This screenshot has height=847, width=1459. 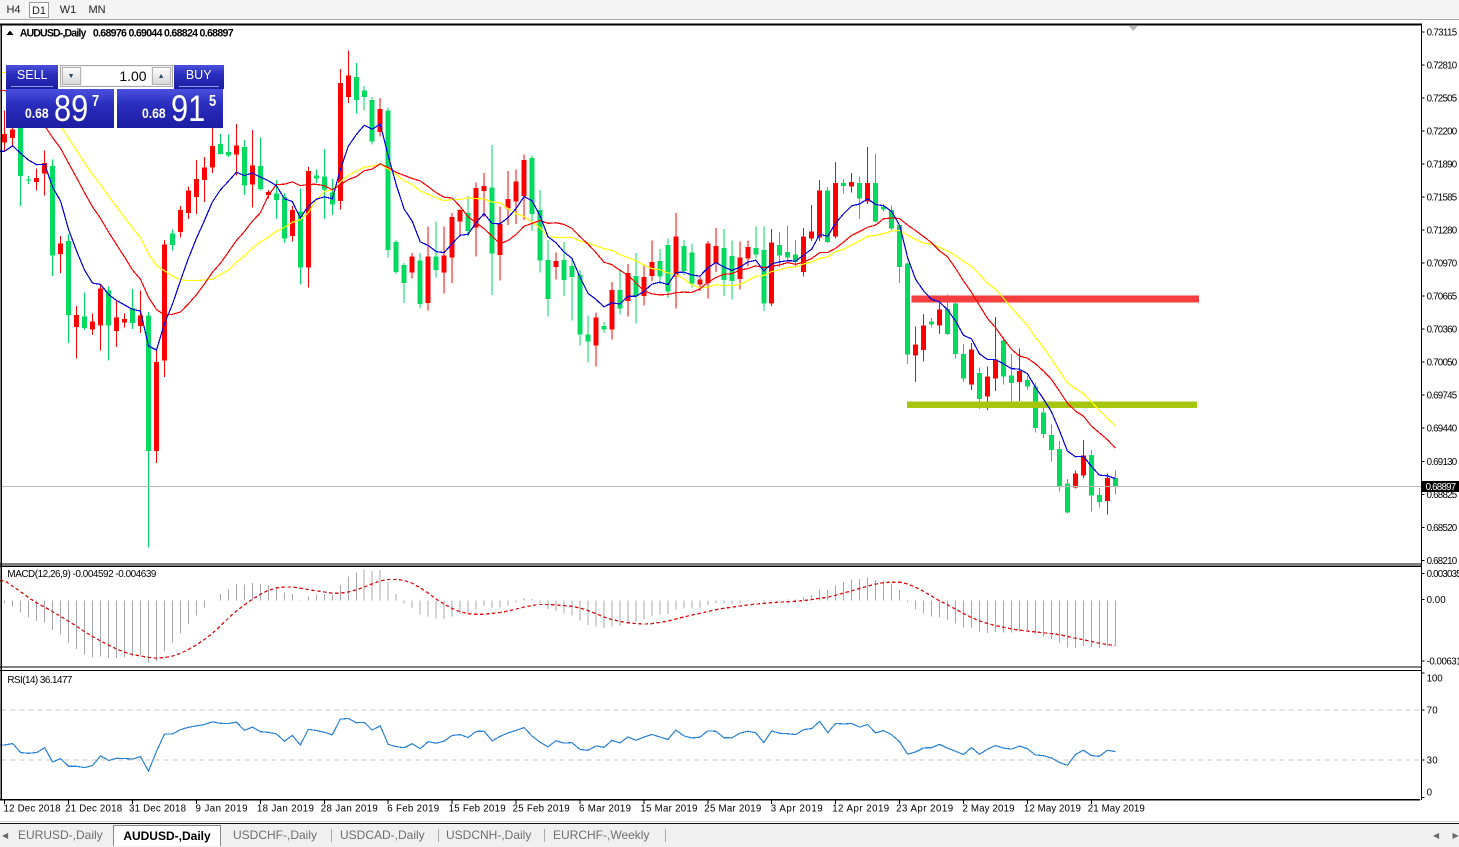 I want to click on svg-text: 15 Feb 2019, so click(x=477, y=809).